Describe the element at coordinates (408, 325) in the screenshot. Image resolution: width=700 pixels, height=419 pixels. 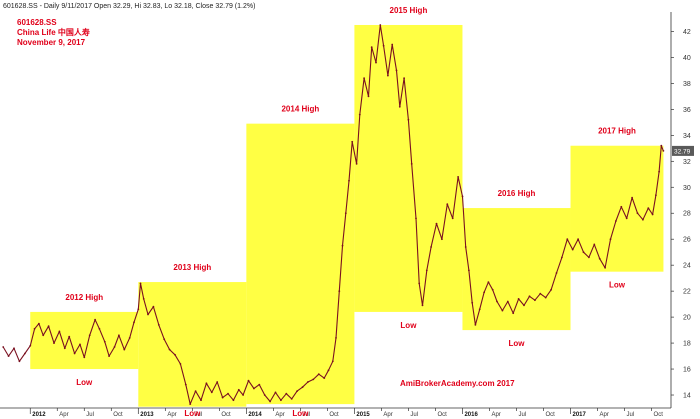
I see `low-label-2015: Low` at that location.